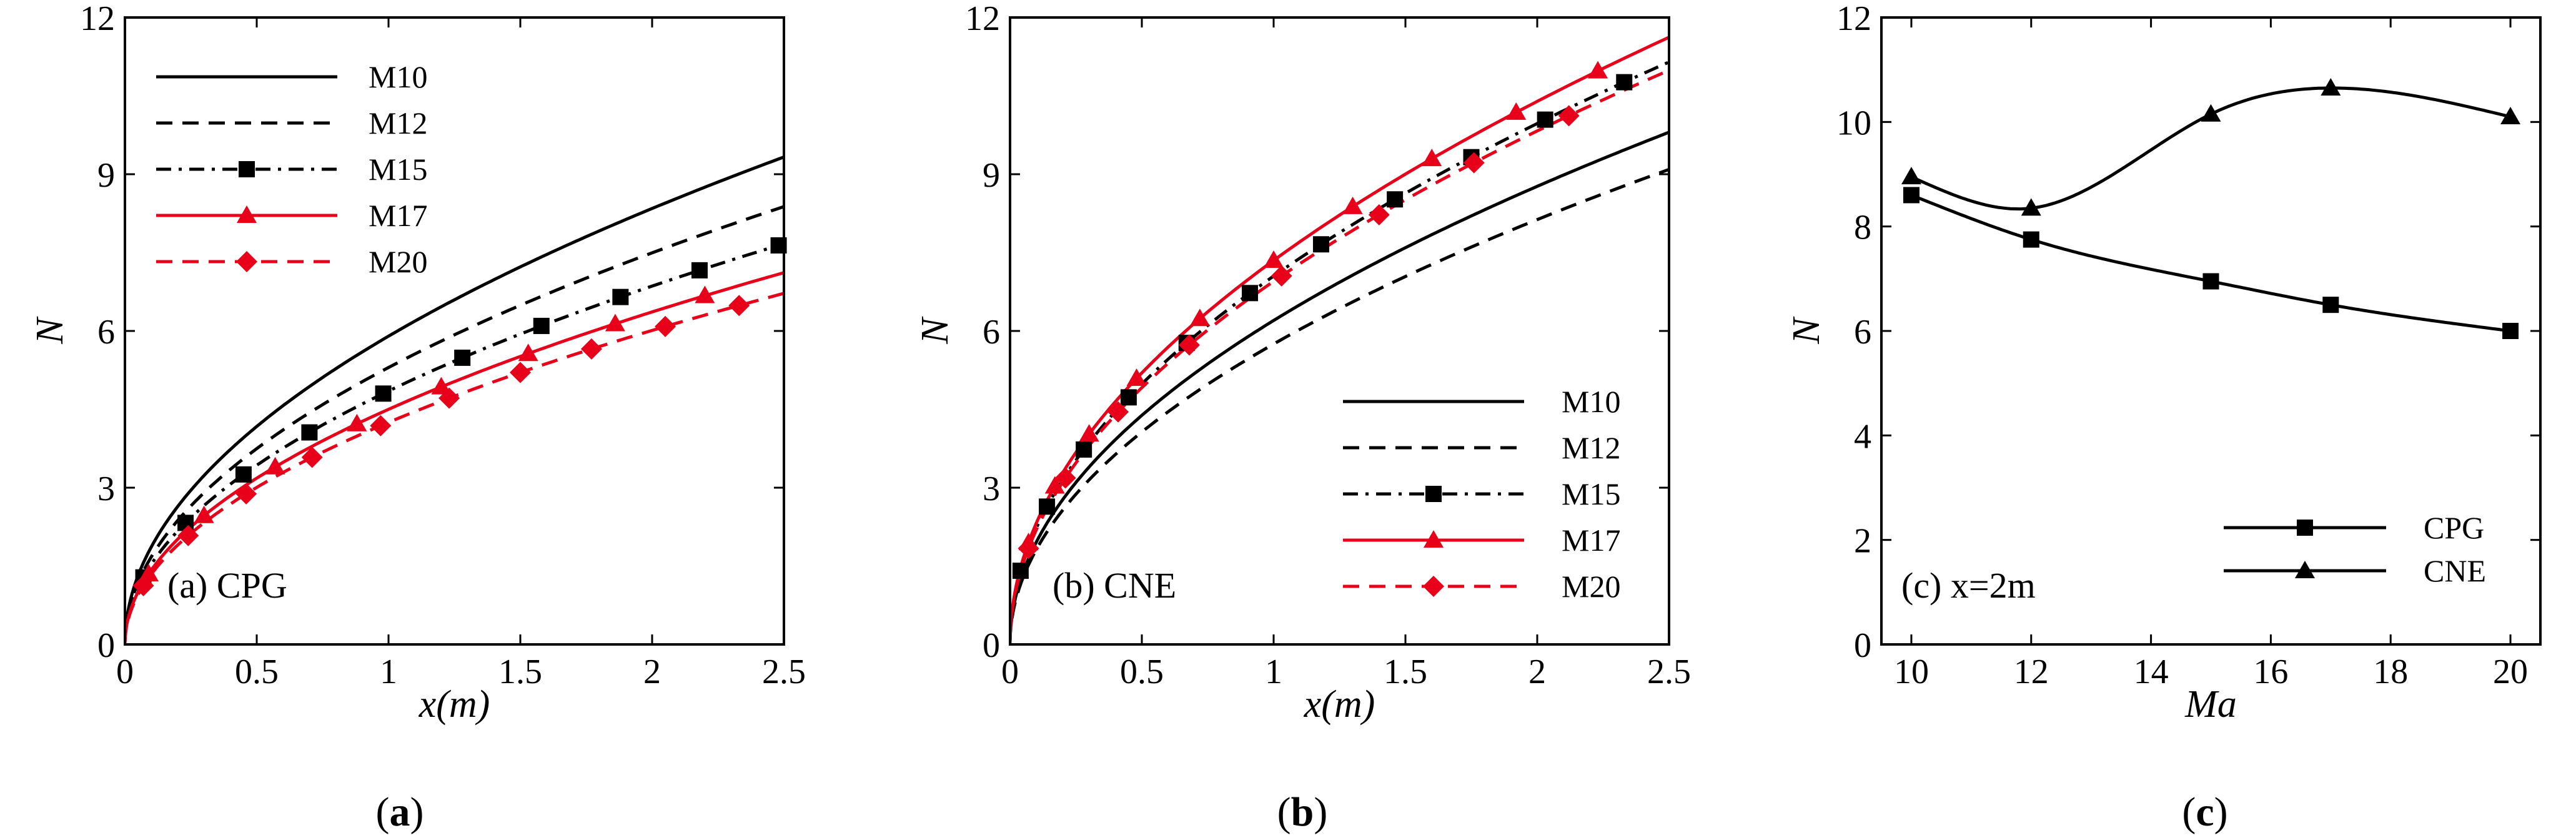  I want to click on marker-cpg, so click(1911, 195).